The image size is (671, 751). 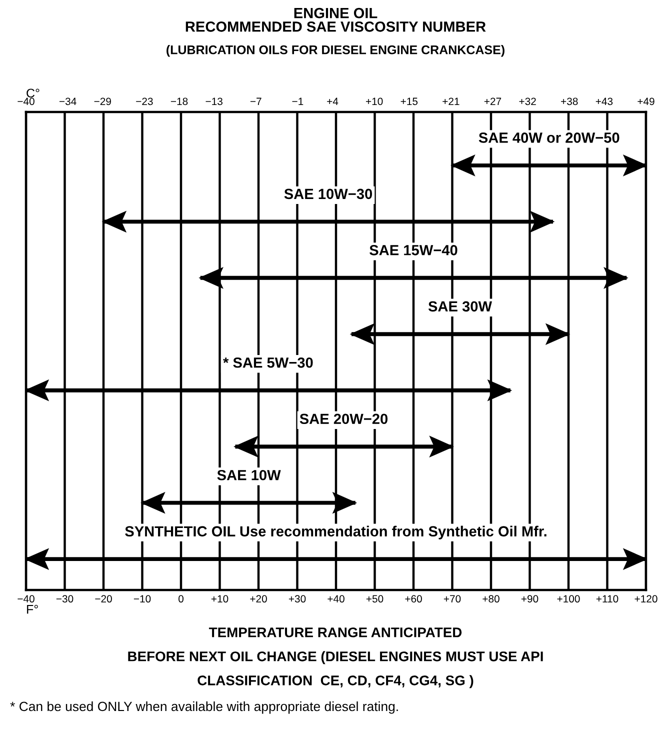 I want to click on y-tick-label: SYNTHETIC OIL Use recommendation from Synthetic Oil Mfr., so click(x=335, y=533).